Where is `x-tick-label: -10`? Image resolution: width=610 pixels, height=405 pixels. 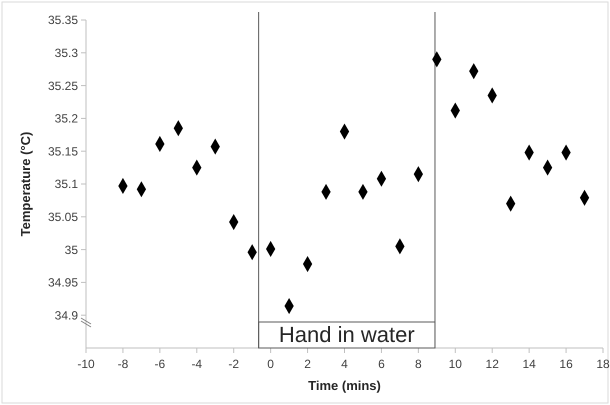
x-tick-label: -10 is located at coordinates (86, 364).